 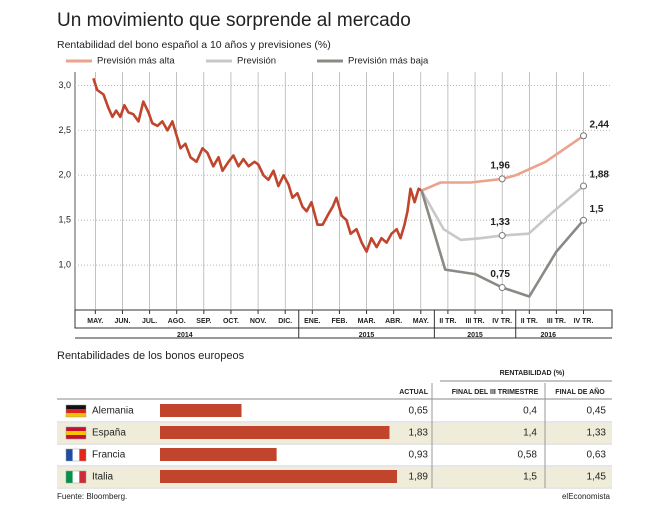 What do you see at coordinates (203, 321) in the screenshot?
I see `x-tick-label: SEP.` at bounding box center [203, 321].